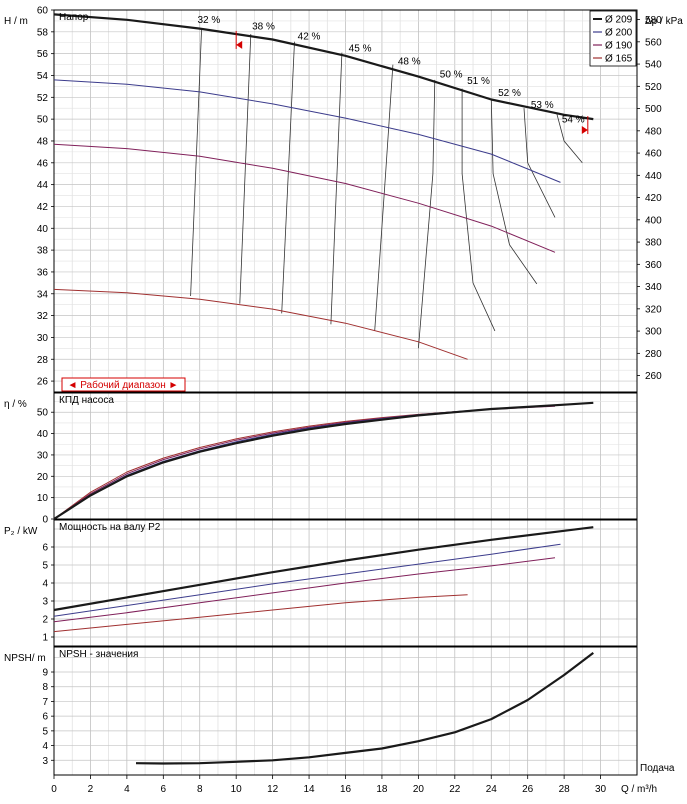 The image size is (687, 804). I want to click on y-tick-label: 26, so click(43, 382).